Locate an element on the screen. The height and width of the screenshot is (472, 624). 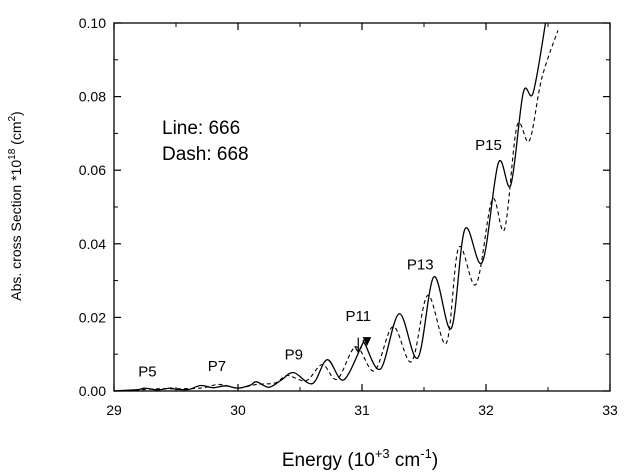
y-axis-title-prefix: Abs. cross Section *10 is located at coordinates (16, 230).